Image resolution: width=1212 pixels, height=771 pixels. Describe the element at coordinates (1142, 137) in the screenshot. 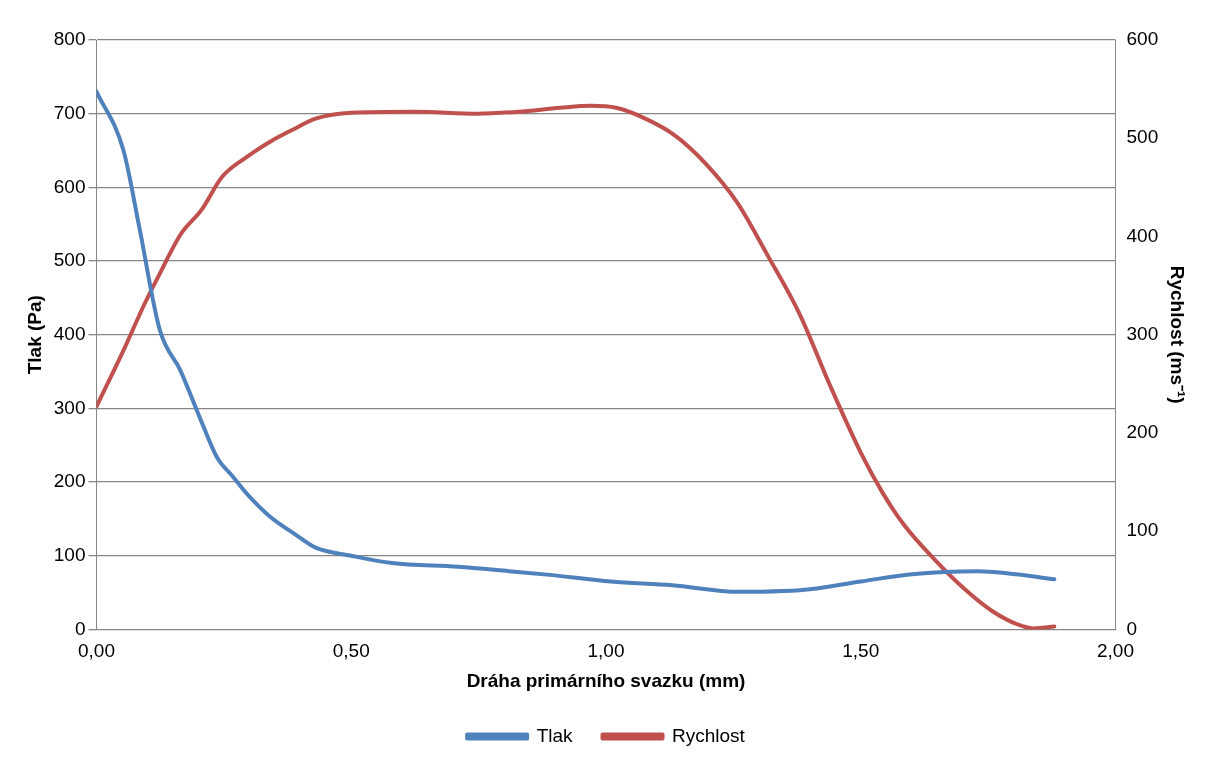

I see `y2-tick-label: 500` at that location.